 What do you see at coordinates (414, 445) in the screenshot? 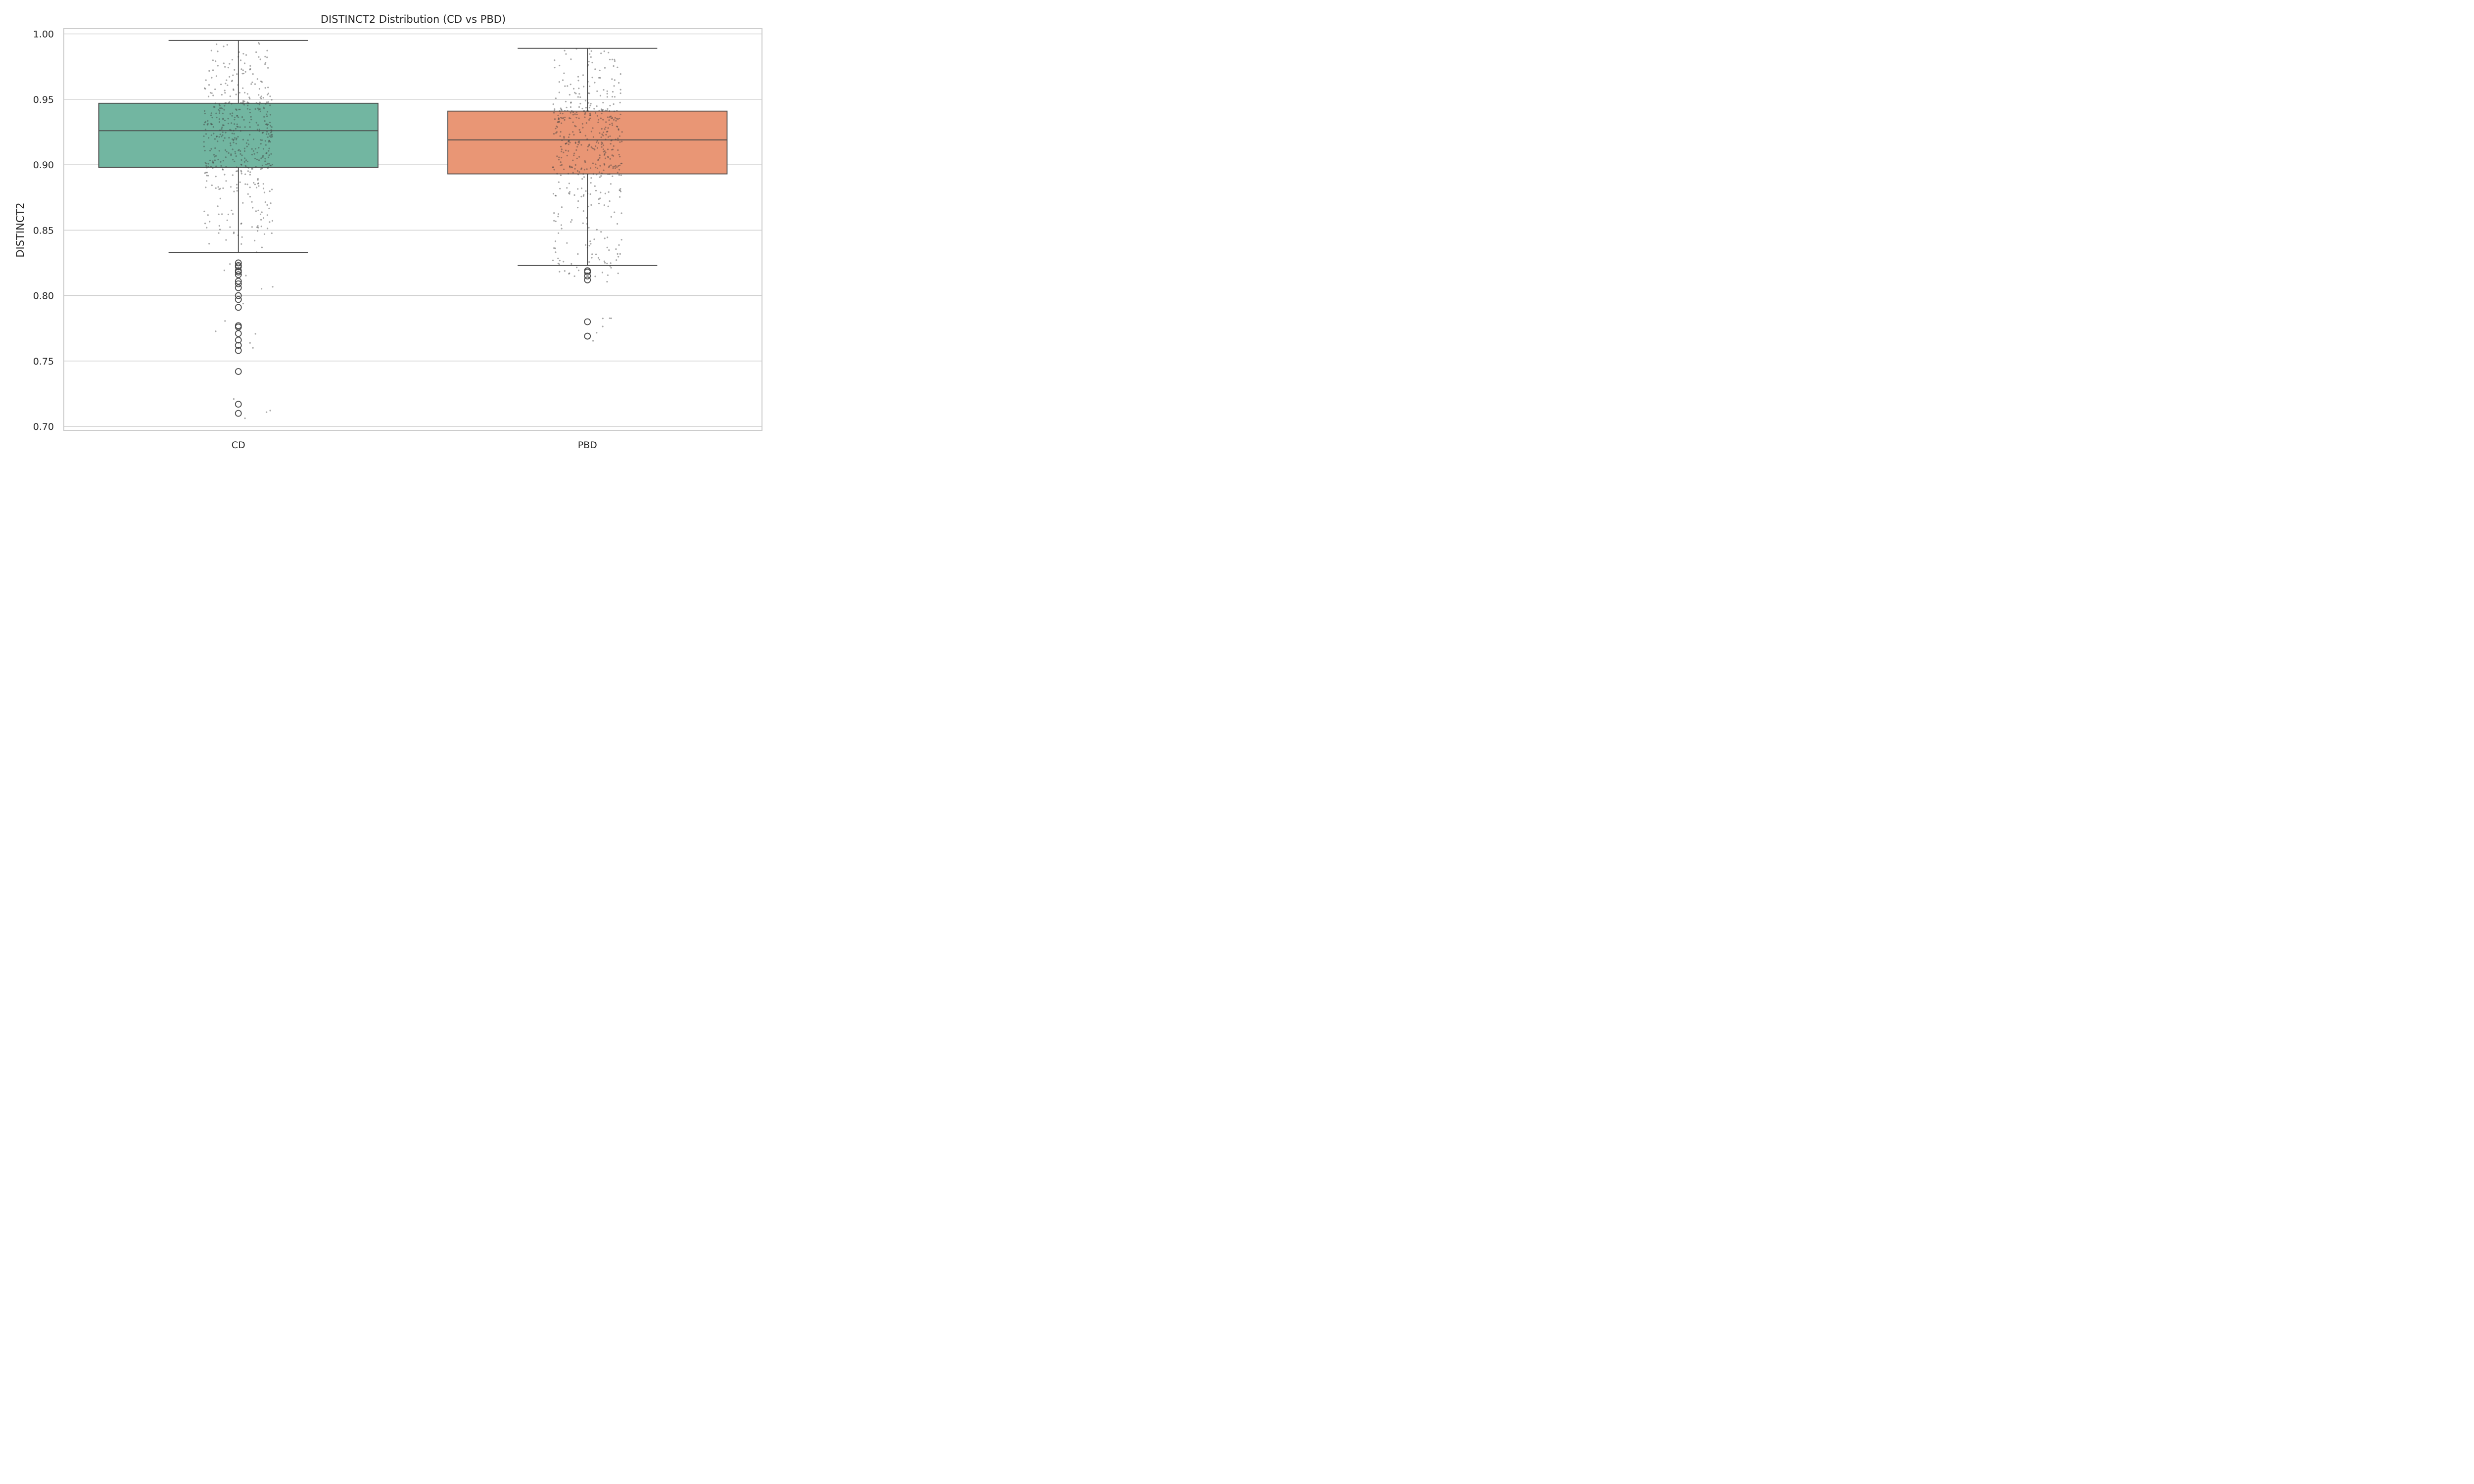
I see `x-axis-ticks: CD PBD` at bounding box center [414, 445].